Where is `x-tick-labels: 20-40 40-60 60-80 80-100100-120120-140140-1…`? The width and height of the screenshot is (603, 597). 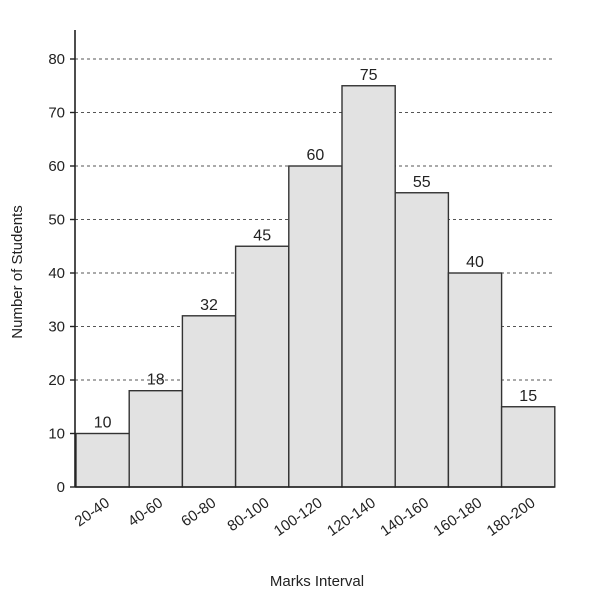 x-tick-labels: 20-40 40-60 60-80 80-100100-120120-140140-1… is located at coordinates (305, 517).